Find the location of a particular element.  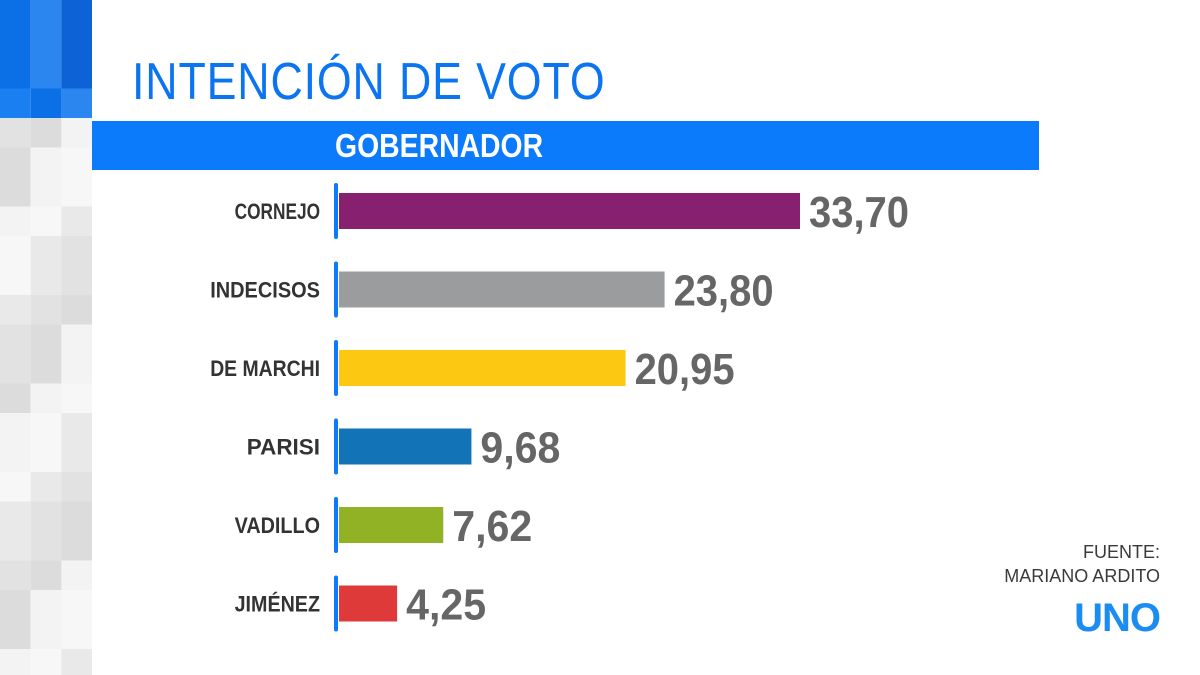

category-label: VADILLO is located at coordinates (277, 525).